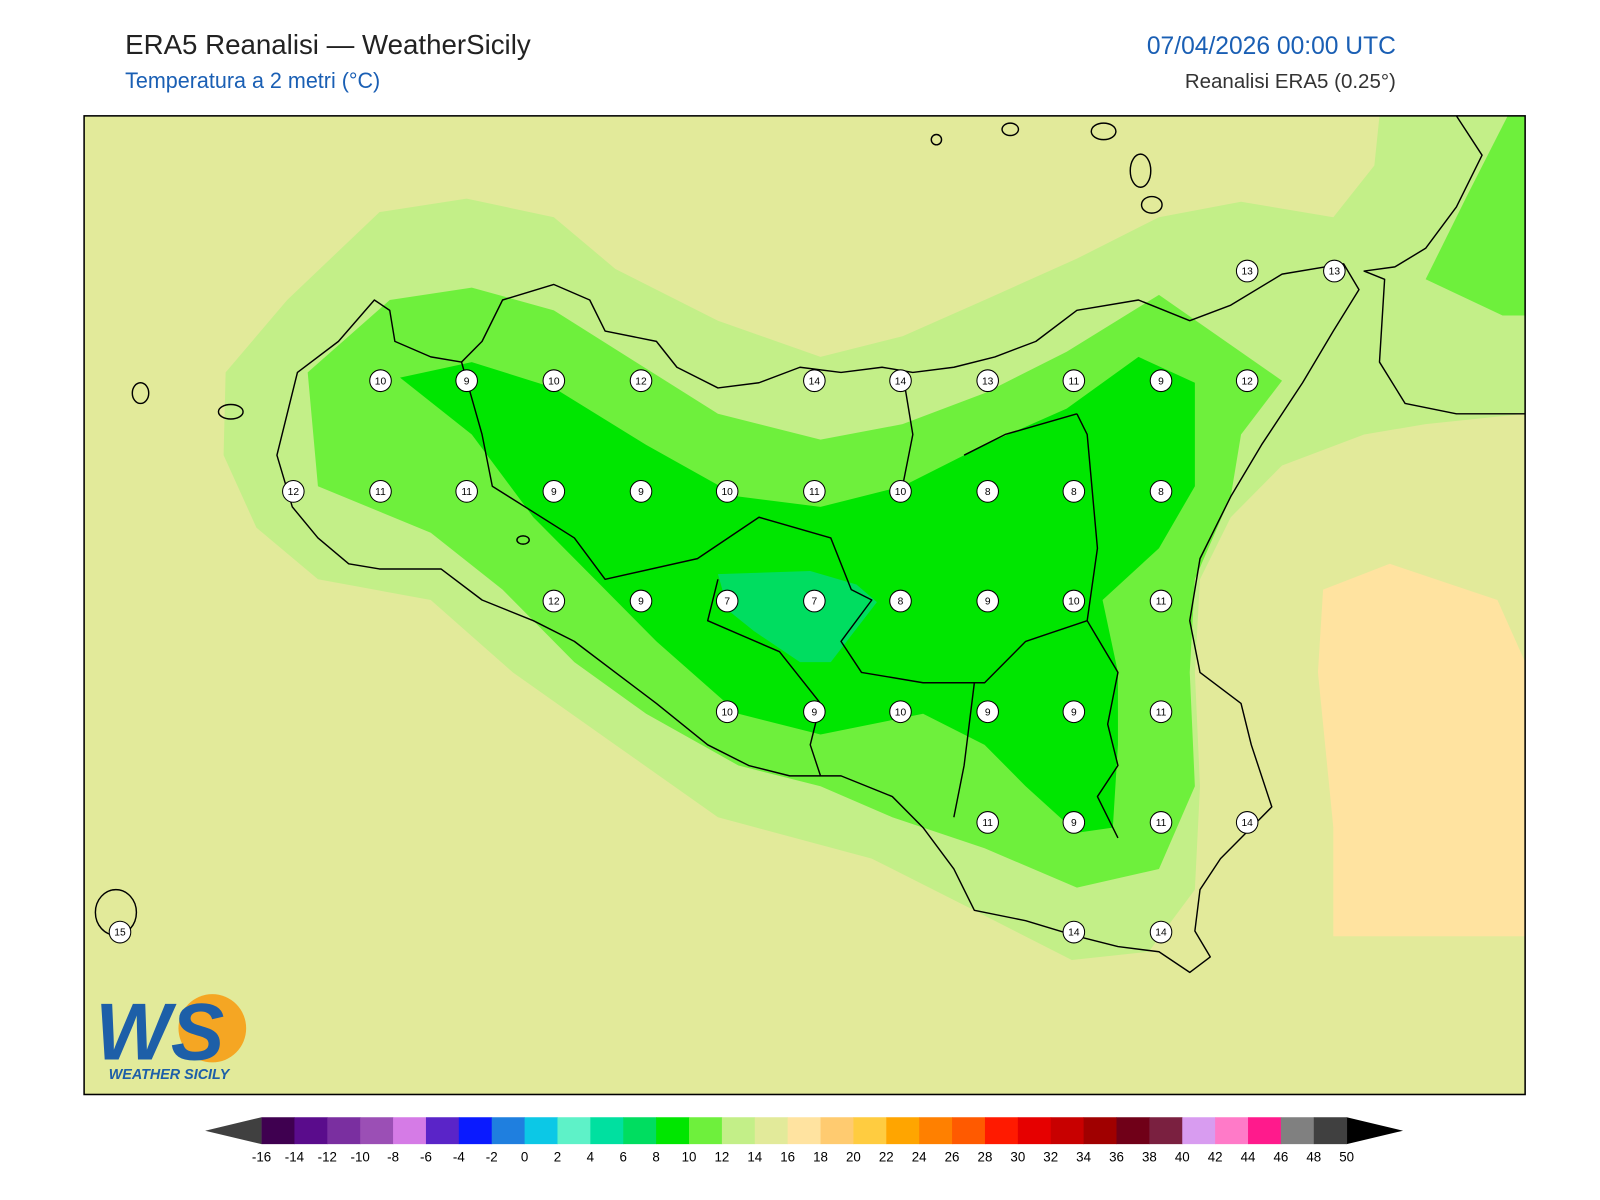 This screenshot has height=1200, width=1600. What do you see at coordinates (985, 1157) in the screenshot?
I see `colorbar-tick-label: 28` at bounding box center [985, 1157].